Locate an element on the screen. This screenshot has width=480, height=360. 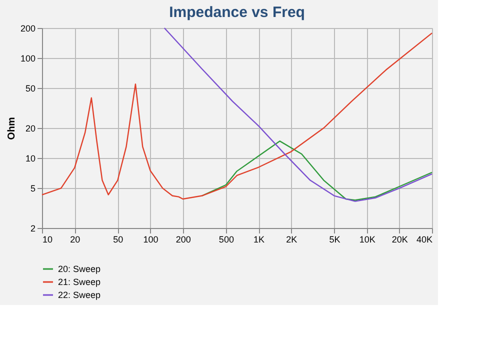
legend-label: 20: Sweep is located at coordinates (79, 269).